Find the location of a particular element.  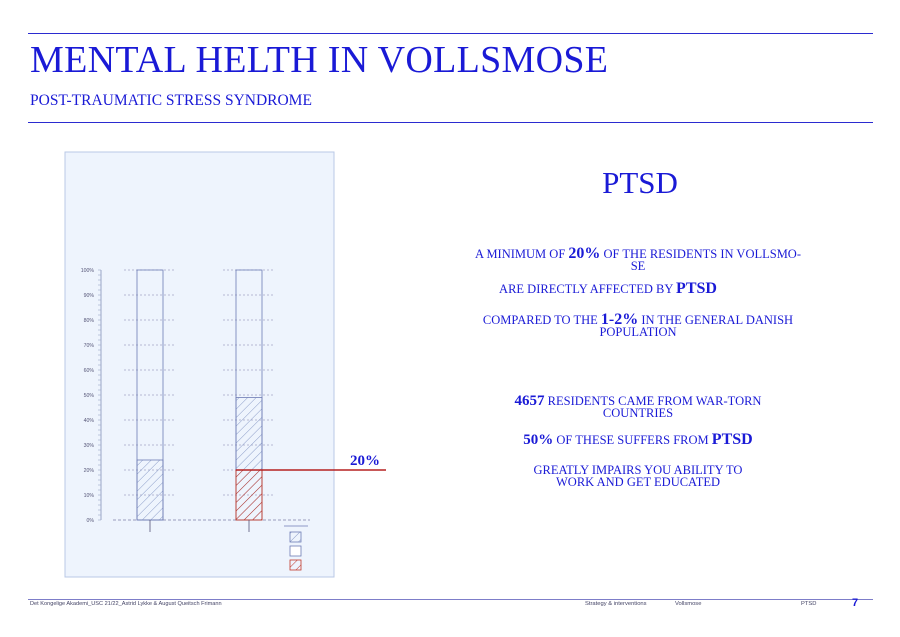

y-tick-label: 100% is located at coordinates (88, 271).